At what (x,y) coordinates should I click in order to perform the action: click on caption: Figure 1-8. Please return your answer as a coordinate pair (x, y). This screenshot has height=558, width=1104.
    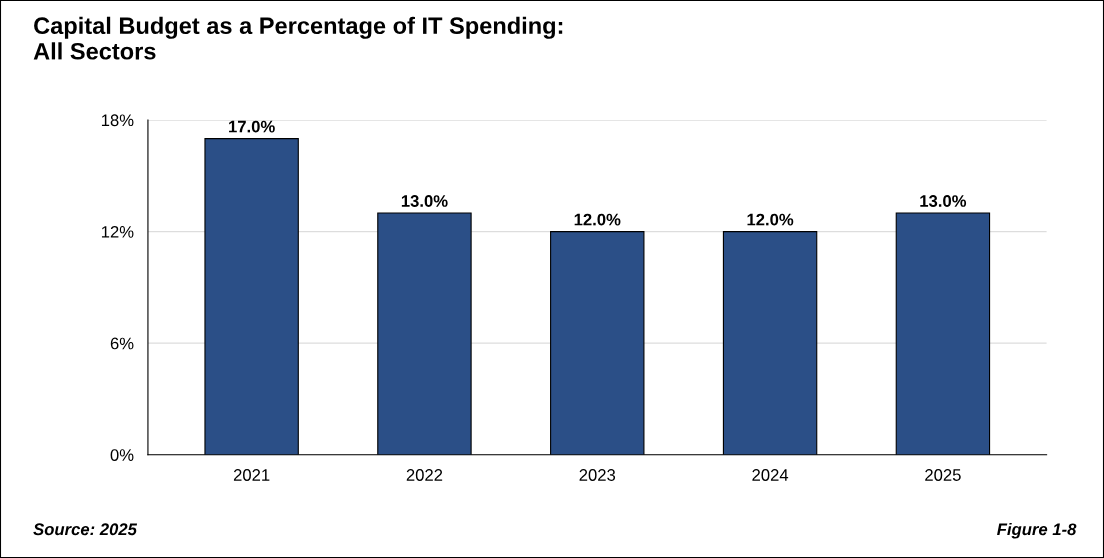
    Looking at the image, I should click on (1037, 530).